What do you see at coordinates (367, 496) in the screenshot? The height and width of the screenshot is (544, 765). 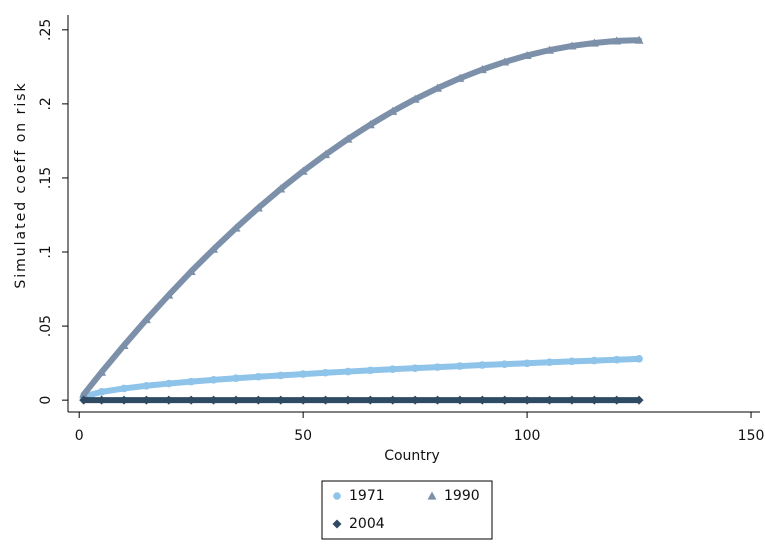 I see `legend-label: 1971` at bounding box center [367, 496].